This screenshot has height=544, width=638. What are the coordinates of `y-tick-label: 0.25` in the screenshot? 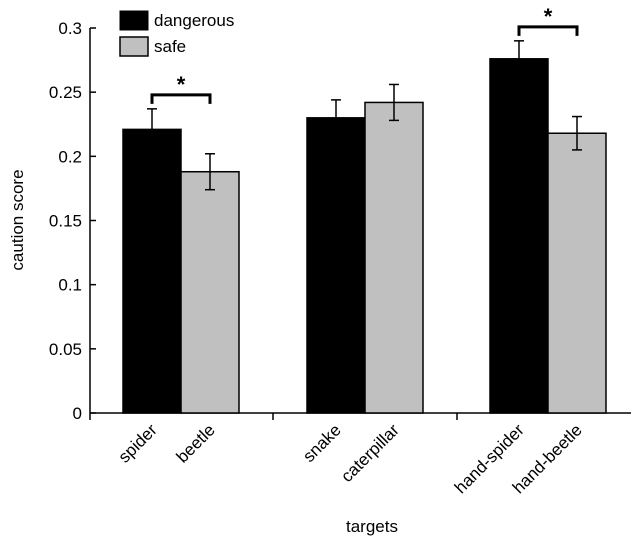 It's located at (65, 92).